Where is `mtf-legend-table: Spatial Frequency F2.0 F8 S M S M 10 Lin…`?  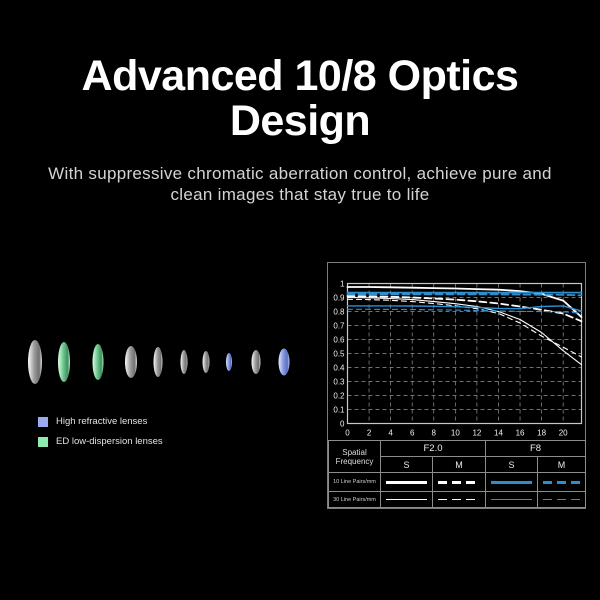 mtf-legend-table: Spatial Frequency F2.0 F8 S M S M 10 Lin… is located at coordinates (457, 474).